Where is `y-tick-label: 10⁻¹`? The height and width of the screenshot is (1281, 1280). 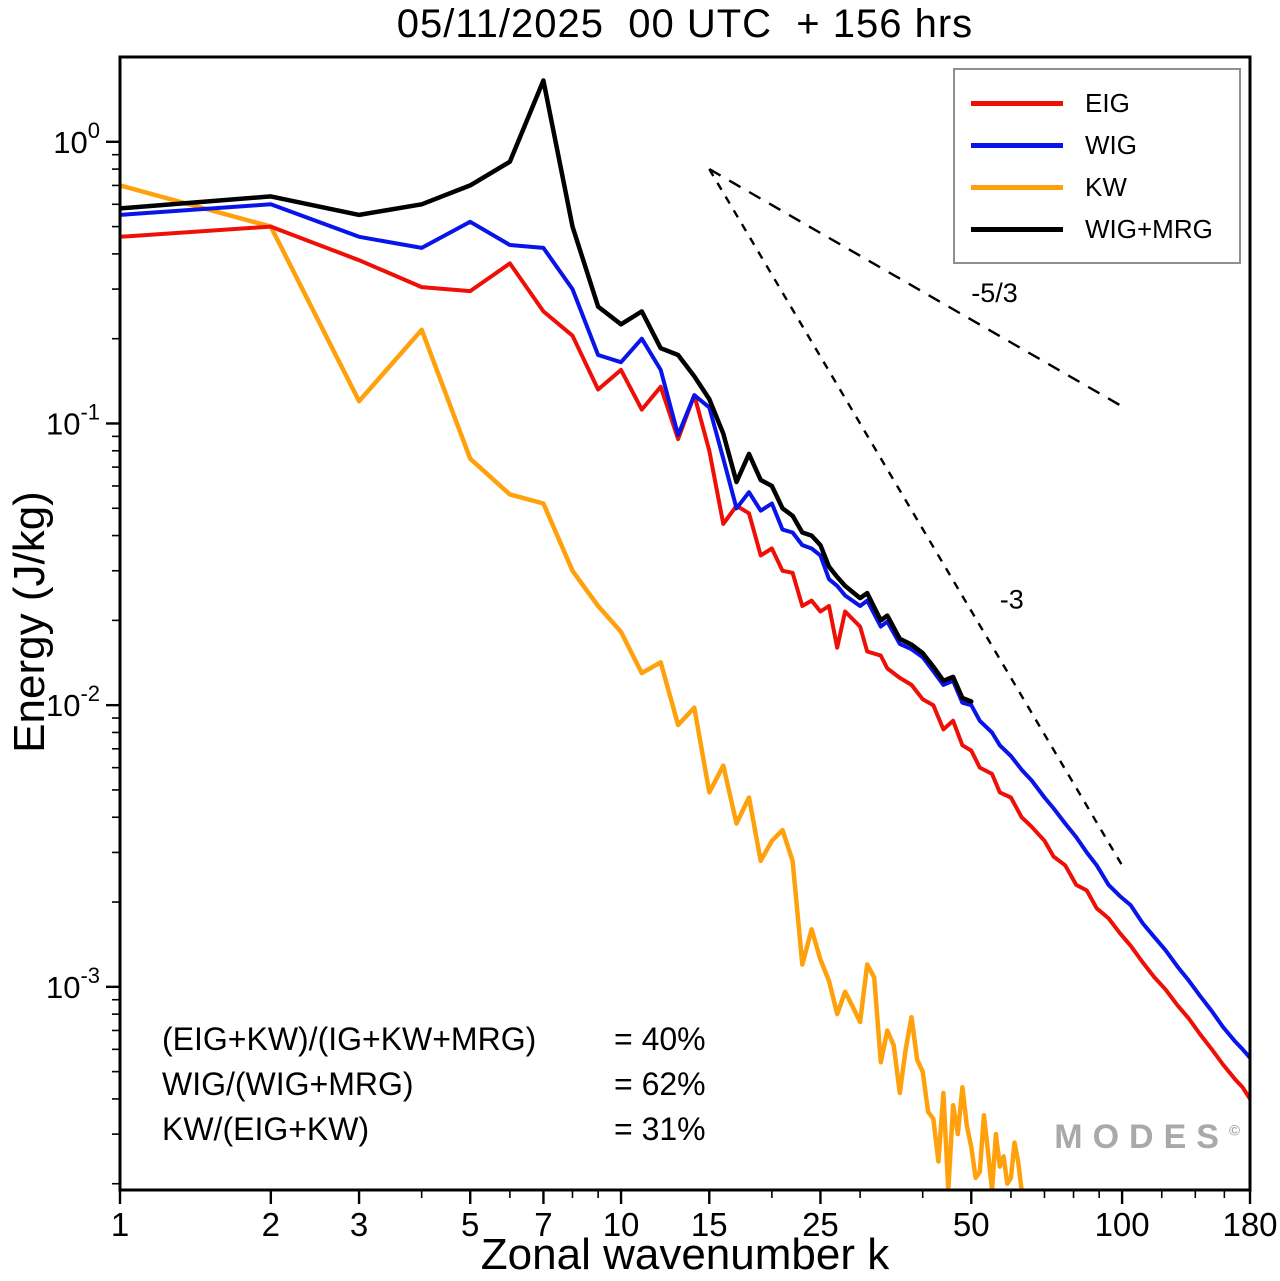
y-tick-label: 10⁻¹ is located at coordinates (73, 420).